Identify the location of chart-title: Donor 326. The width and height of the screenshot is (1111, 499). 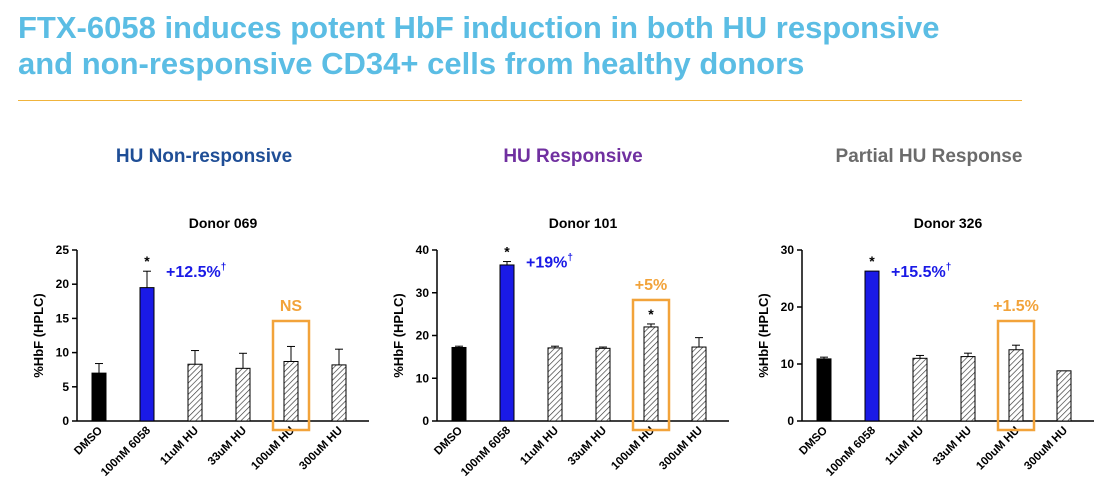
(948, 223).